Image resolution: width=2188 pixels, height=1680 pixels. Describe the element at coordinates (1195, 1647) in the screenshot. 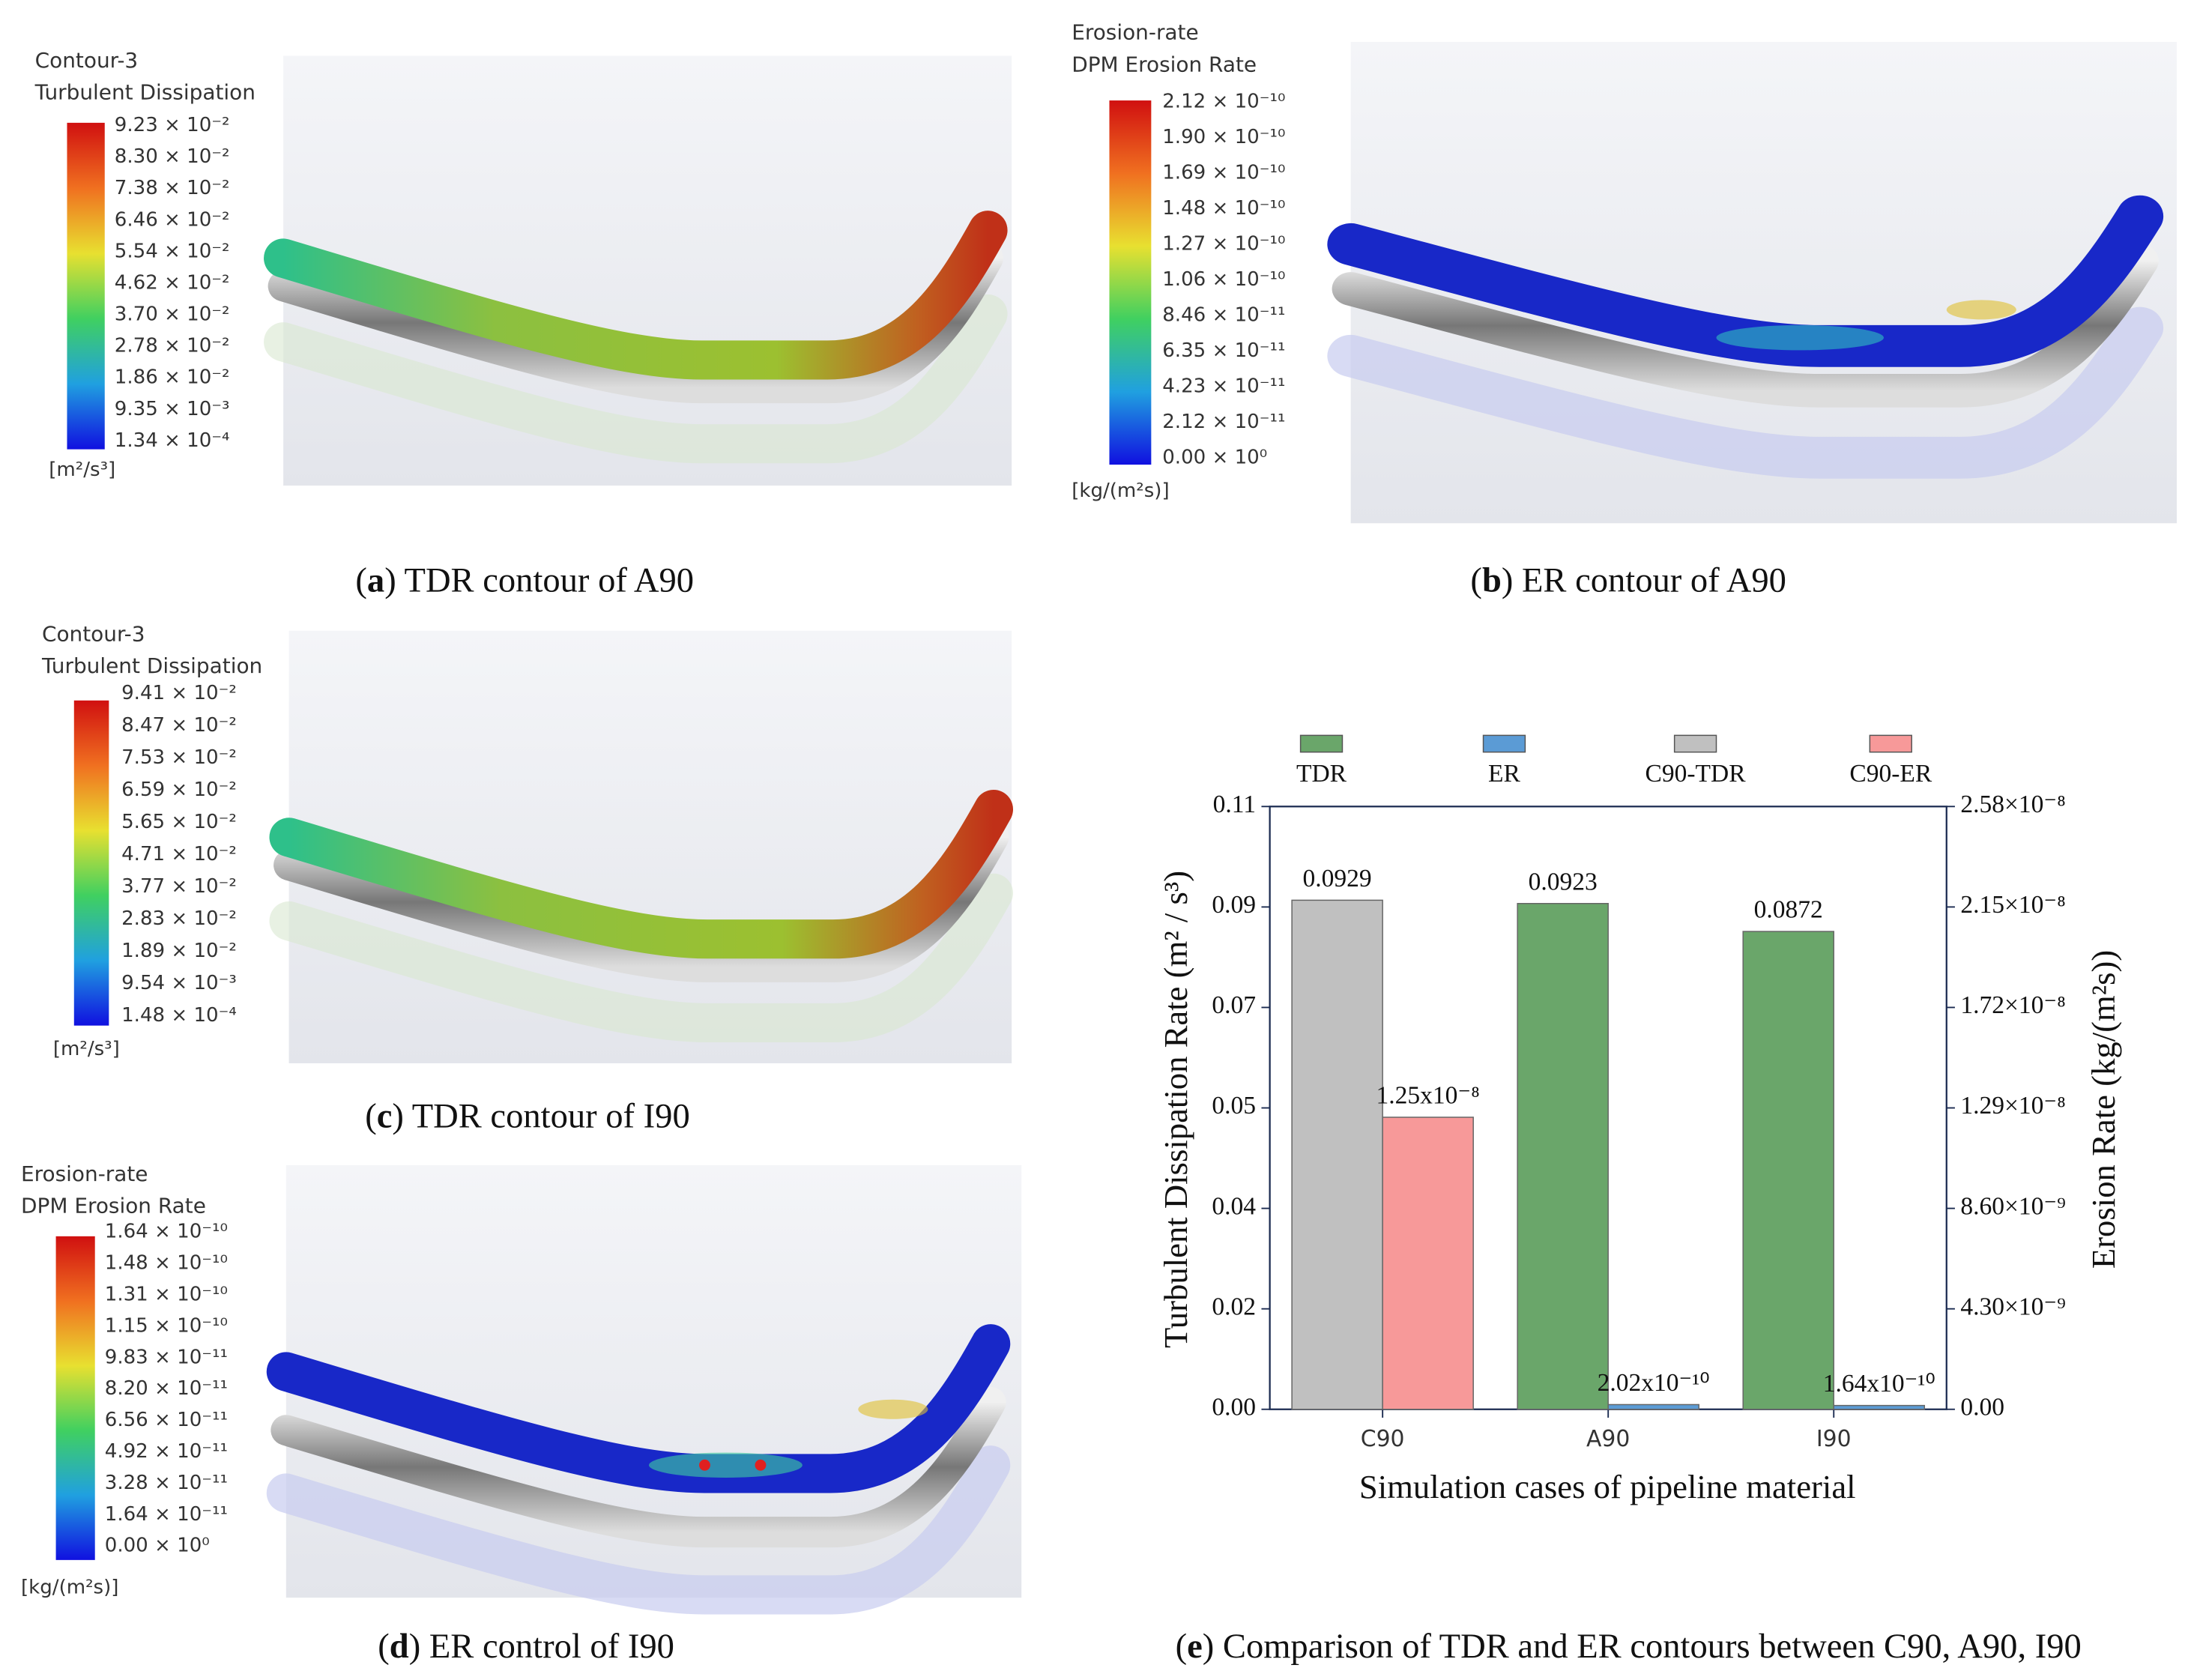

I see `caption-part: e` at that location.